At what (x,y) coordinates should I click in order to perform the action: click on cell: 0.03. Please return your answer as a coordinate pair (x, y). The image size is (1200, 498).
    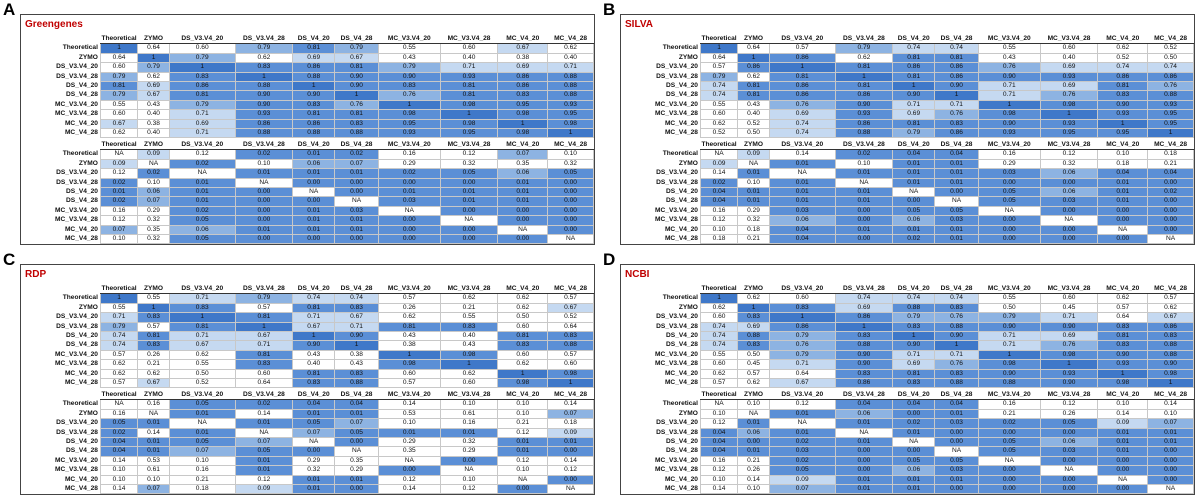
    Looking at the image, I should click on (409, 201).